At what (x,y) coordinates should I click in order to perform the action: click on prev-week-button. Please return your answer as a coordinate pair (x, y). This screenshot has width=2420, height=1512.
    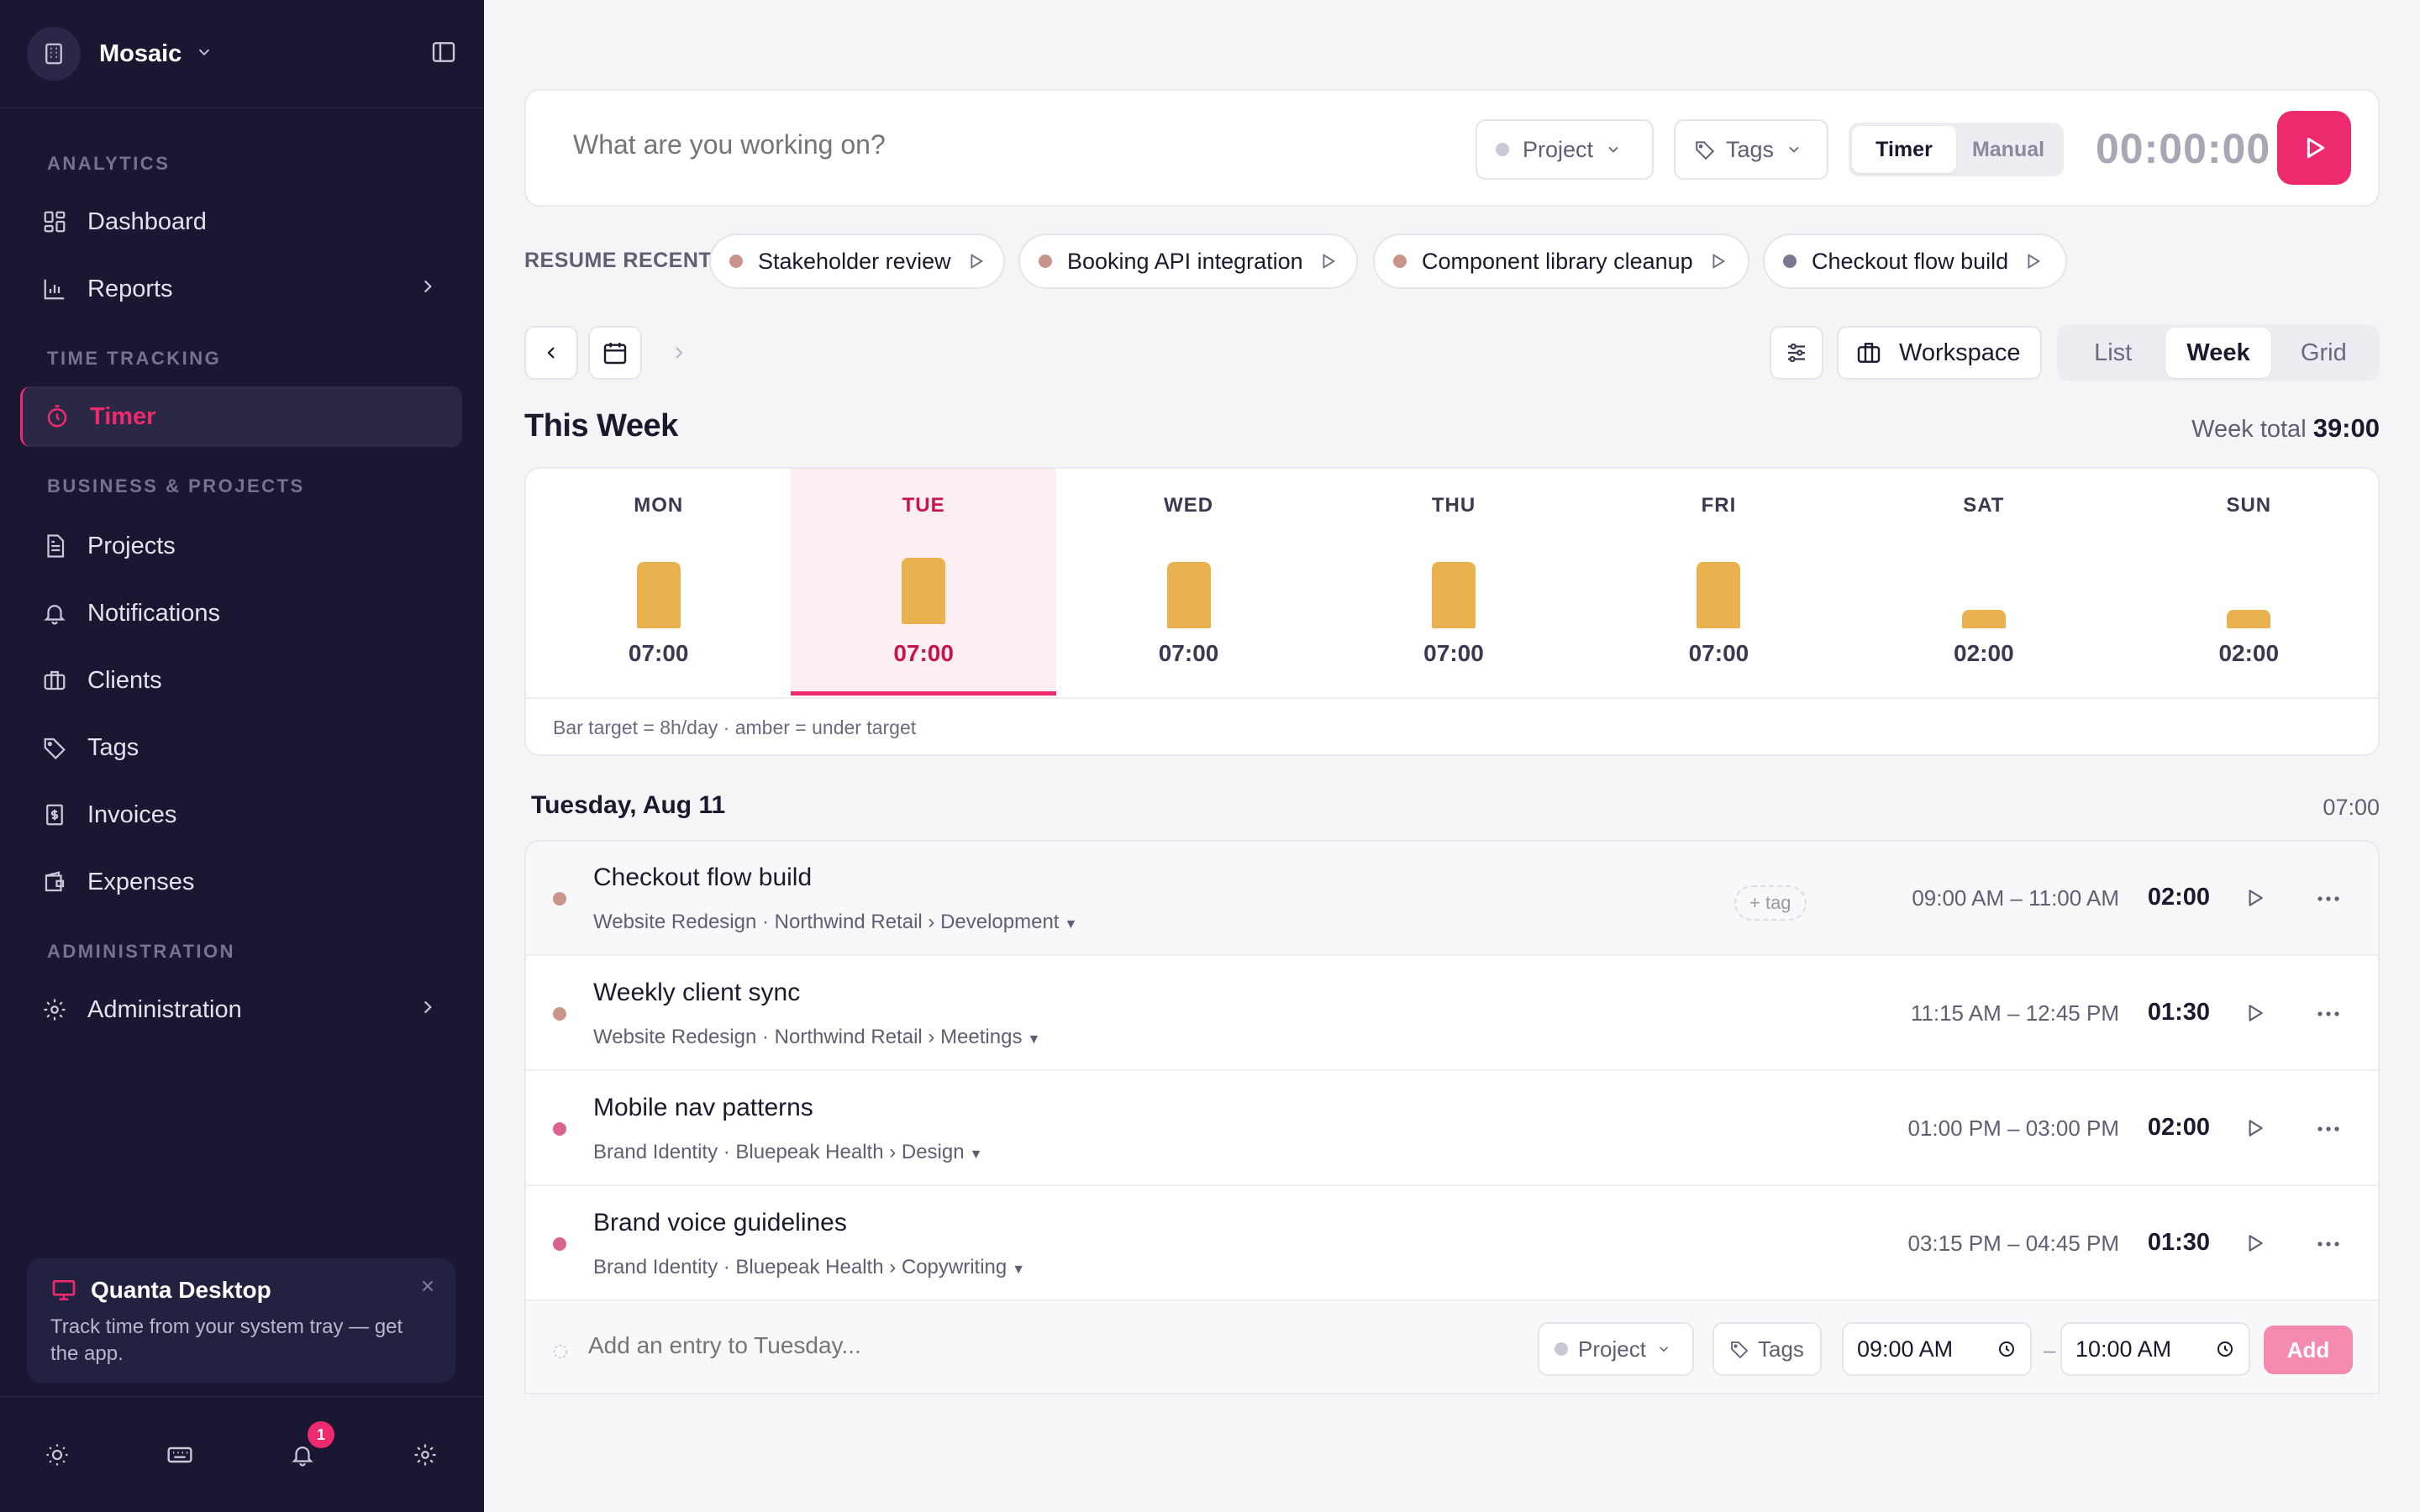
    Looking at the image, I should click on (551, 353).